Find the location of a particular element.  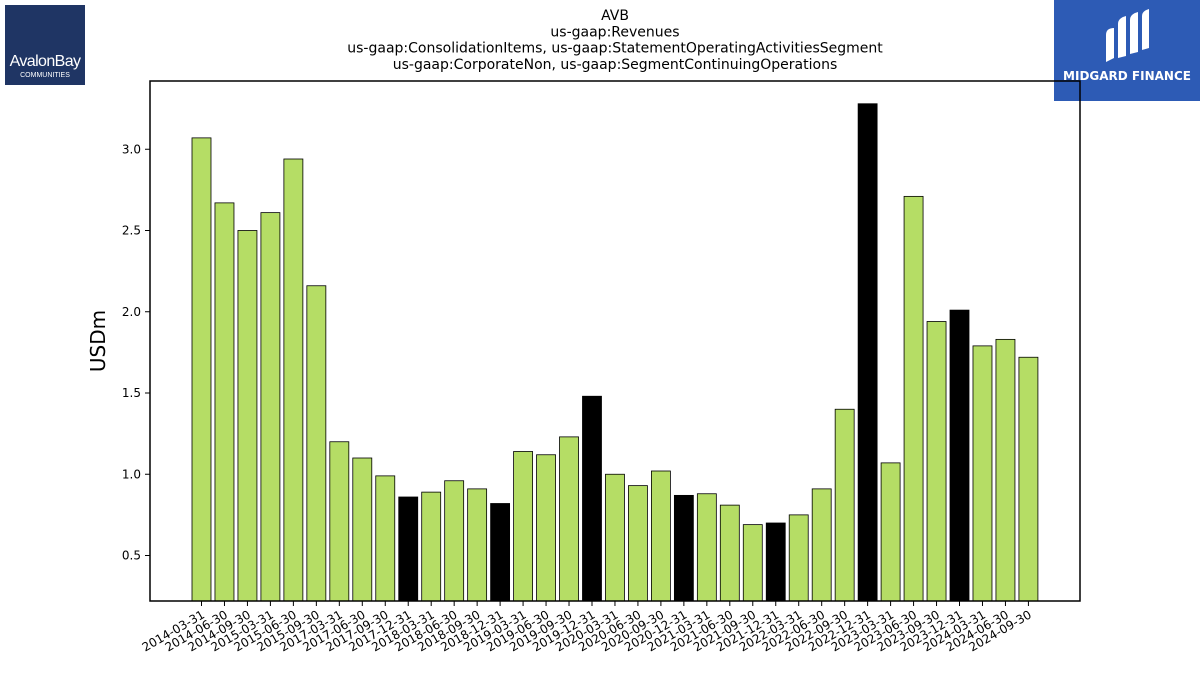

y-tick-label: 2.0 is located at coordinates (131, 312).